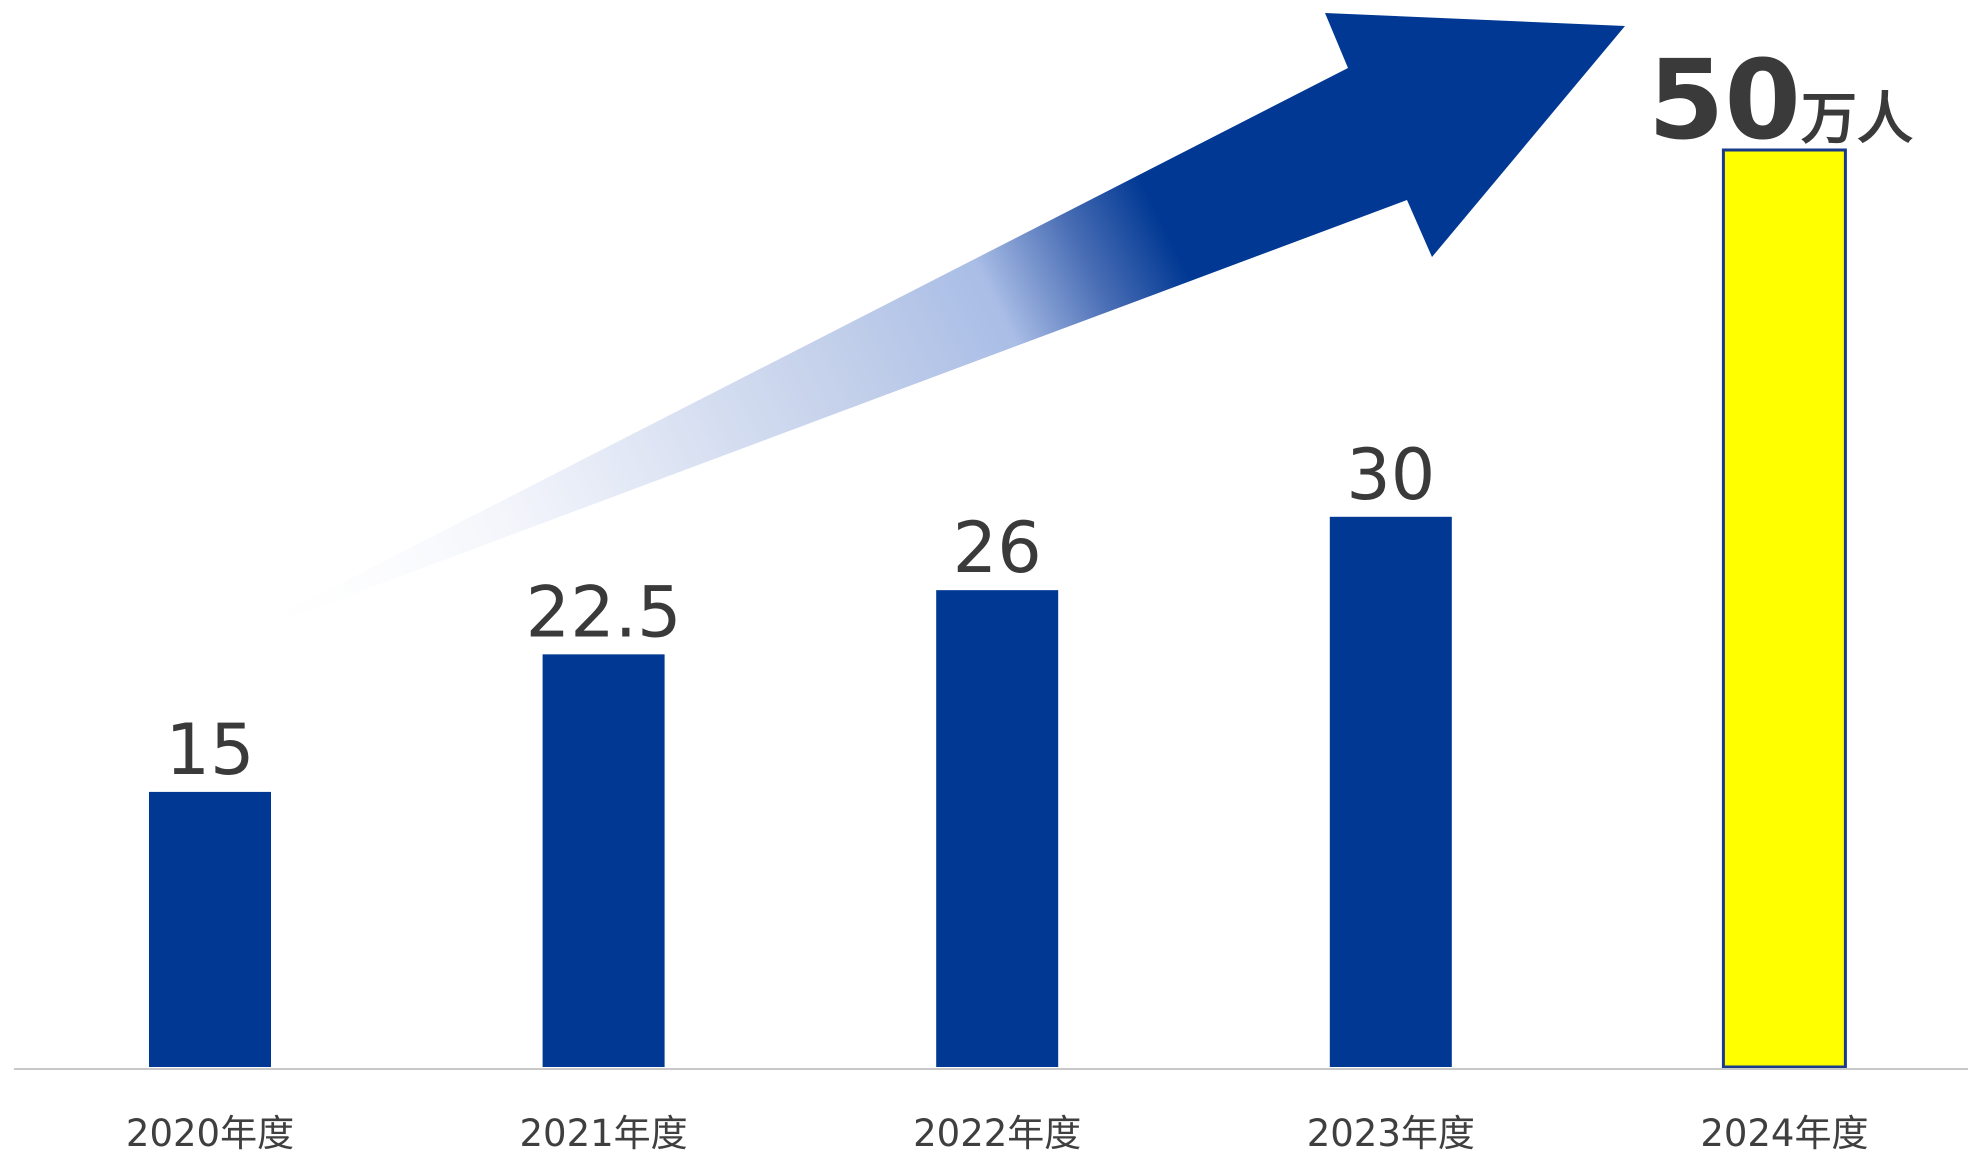 The image size is (1968, 1154). What do you see at coordinates (1857, 119) in the screenshot?
I see `value-label-unit: 万人` at bounding box center [1857, 119].